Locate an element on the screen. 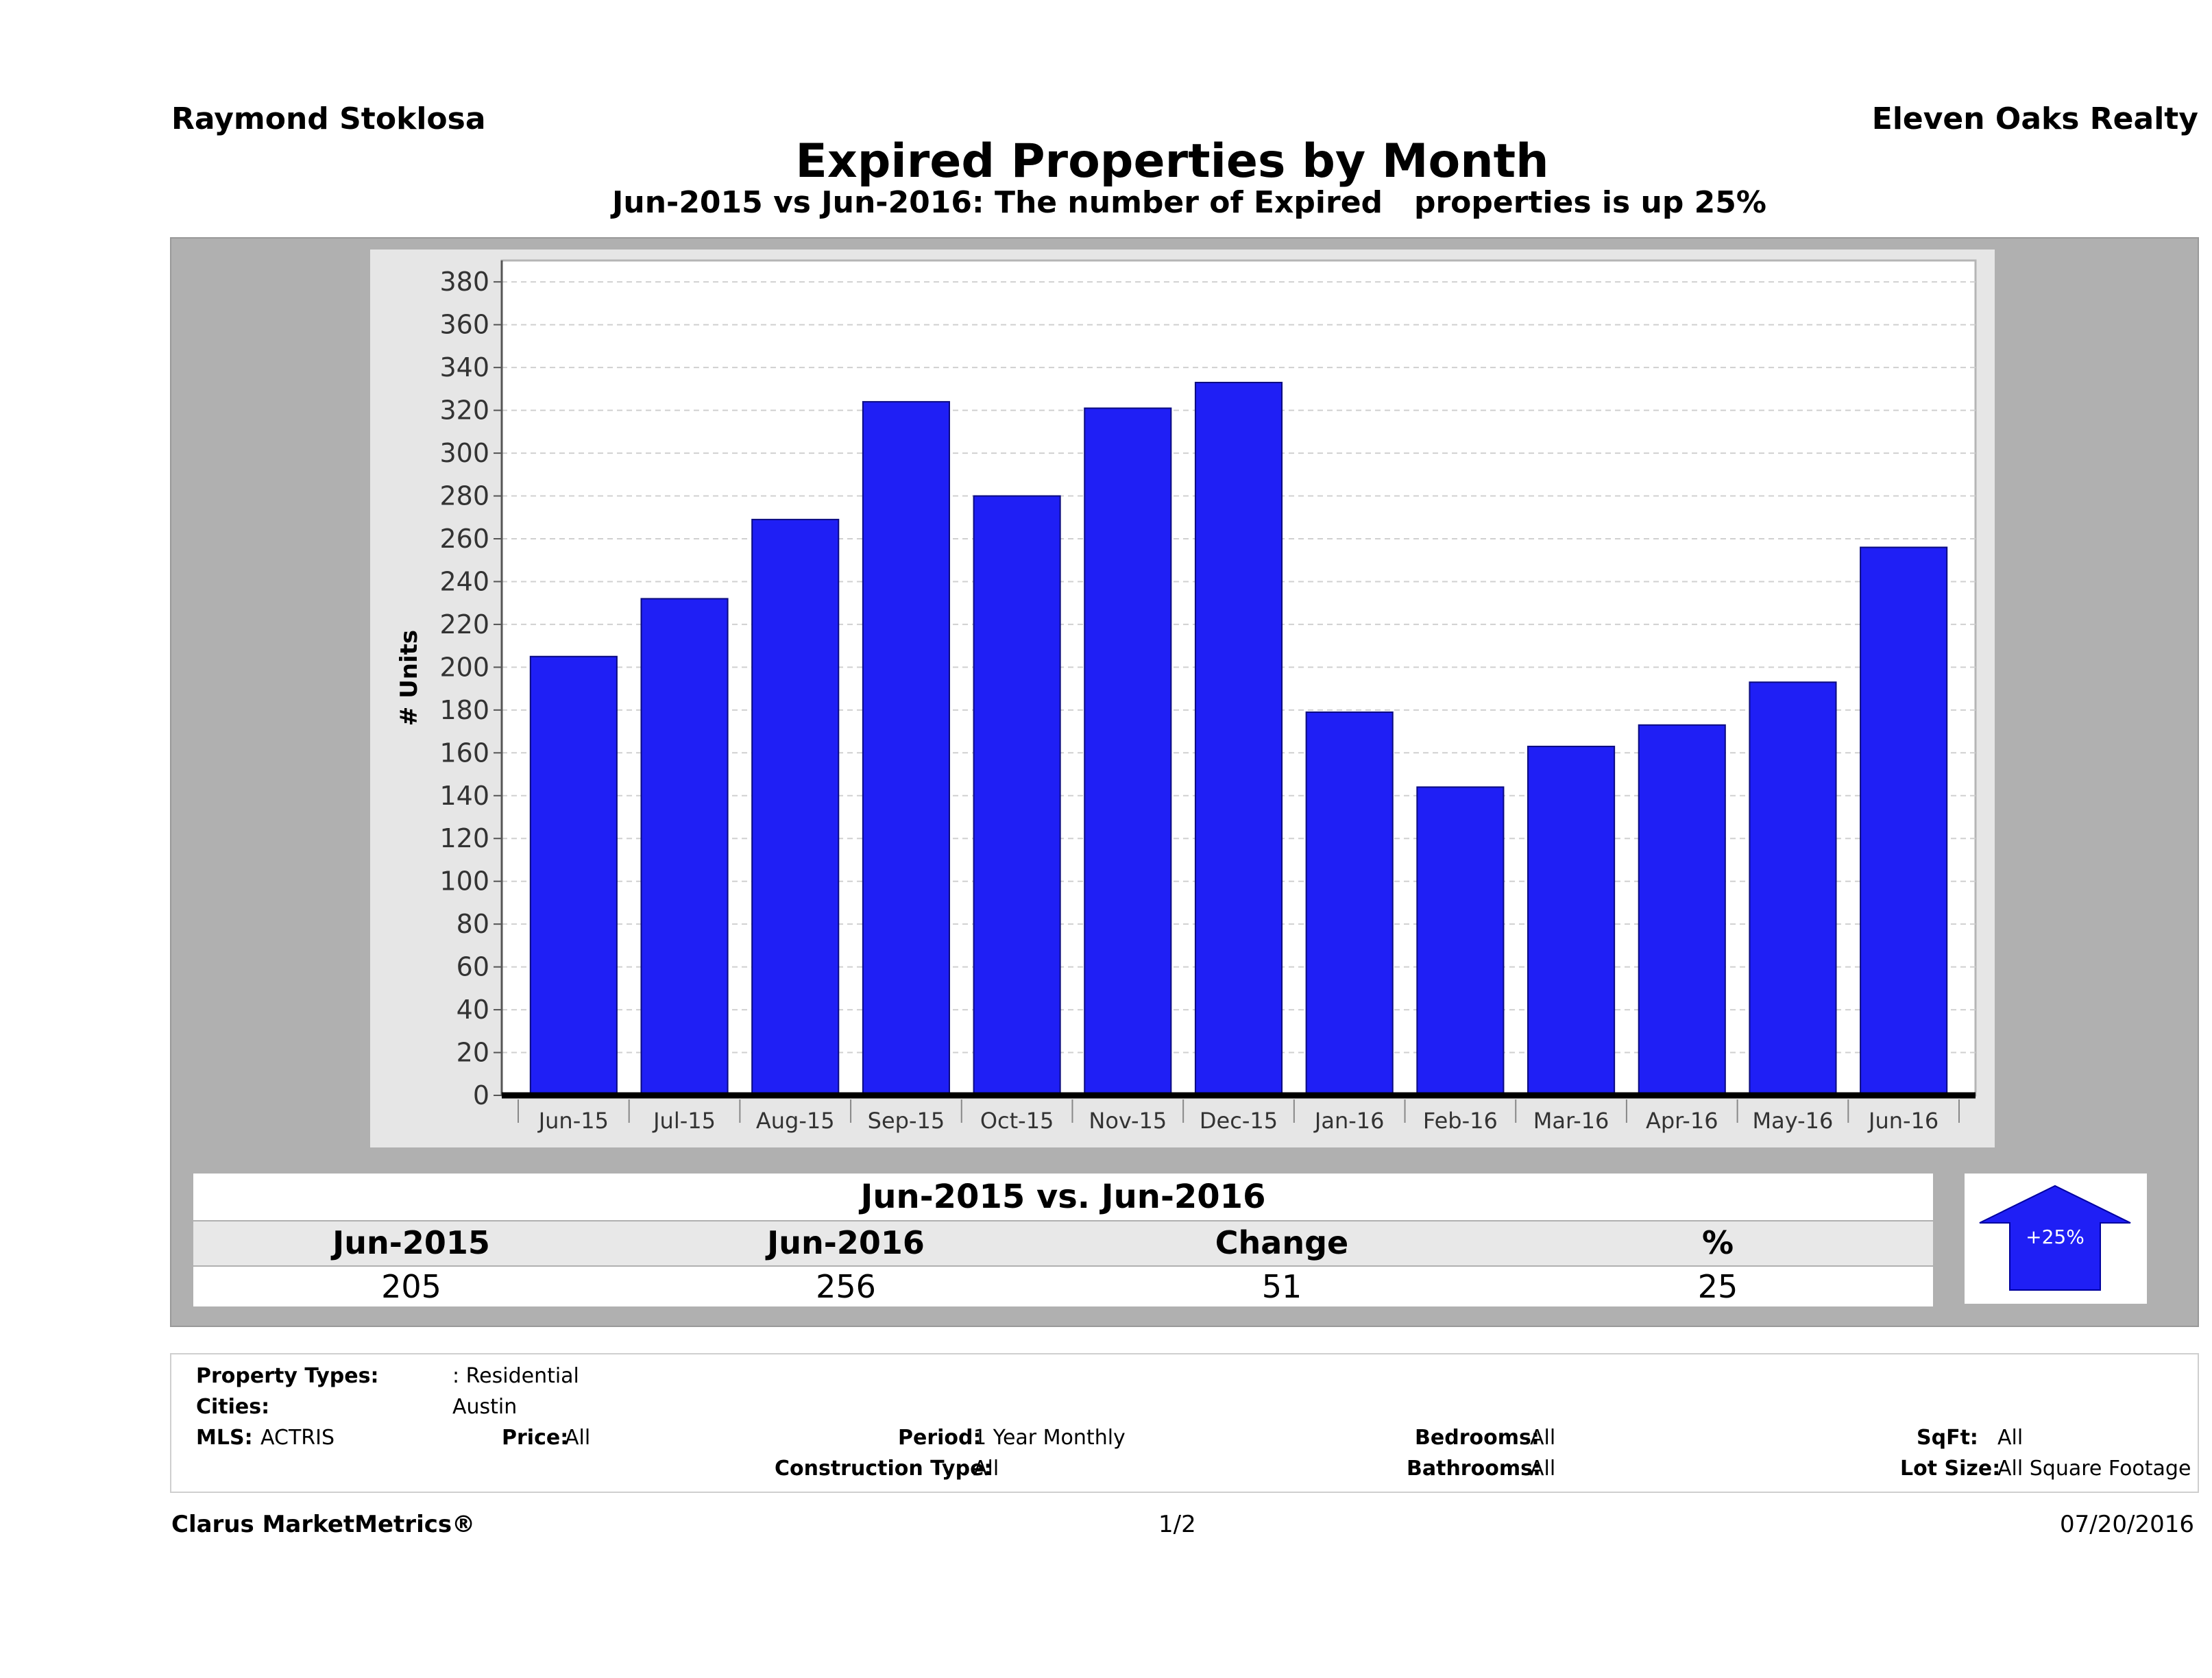  sqft-label: SqFt: is located at coordinates (1947, 1438).